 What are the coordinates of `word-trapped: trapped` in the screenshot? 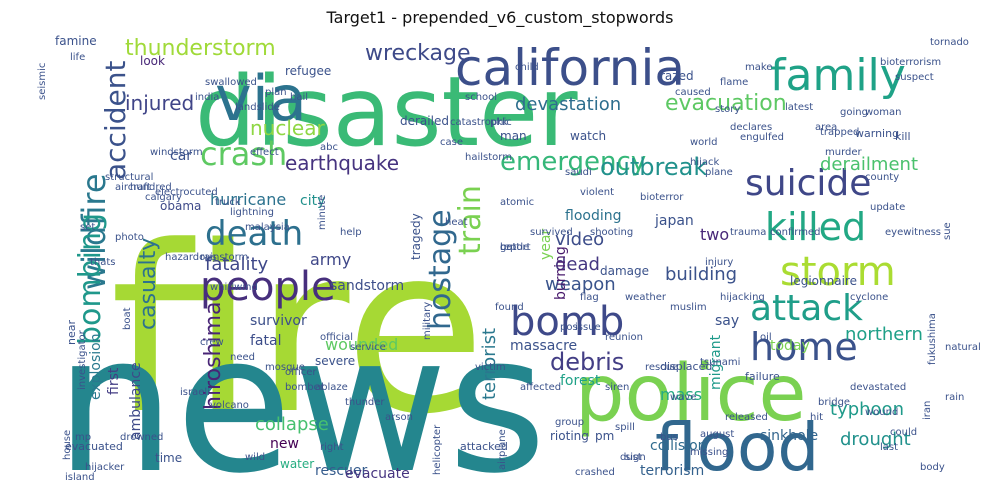 It's located at (839, 132).